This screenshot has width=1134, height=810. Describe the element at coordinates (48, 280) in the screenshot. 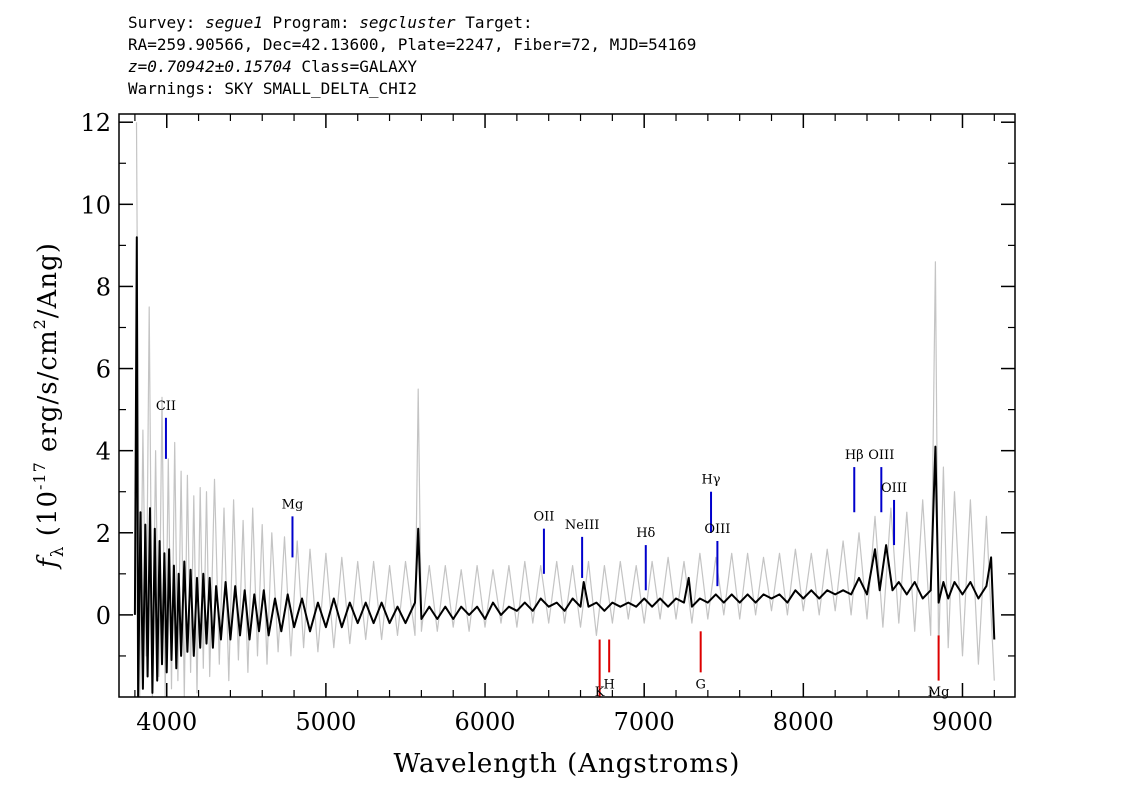

I see `y-axis-title-tail: /Ang)` at that location.